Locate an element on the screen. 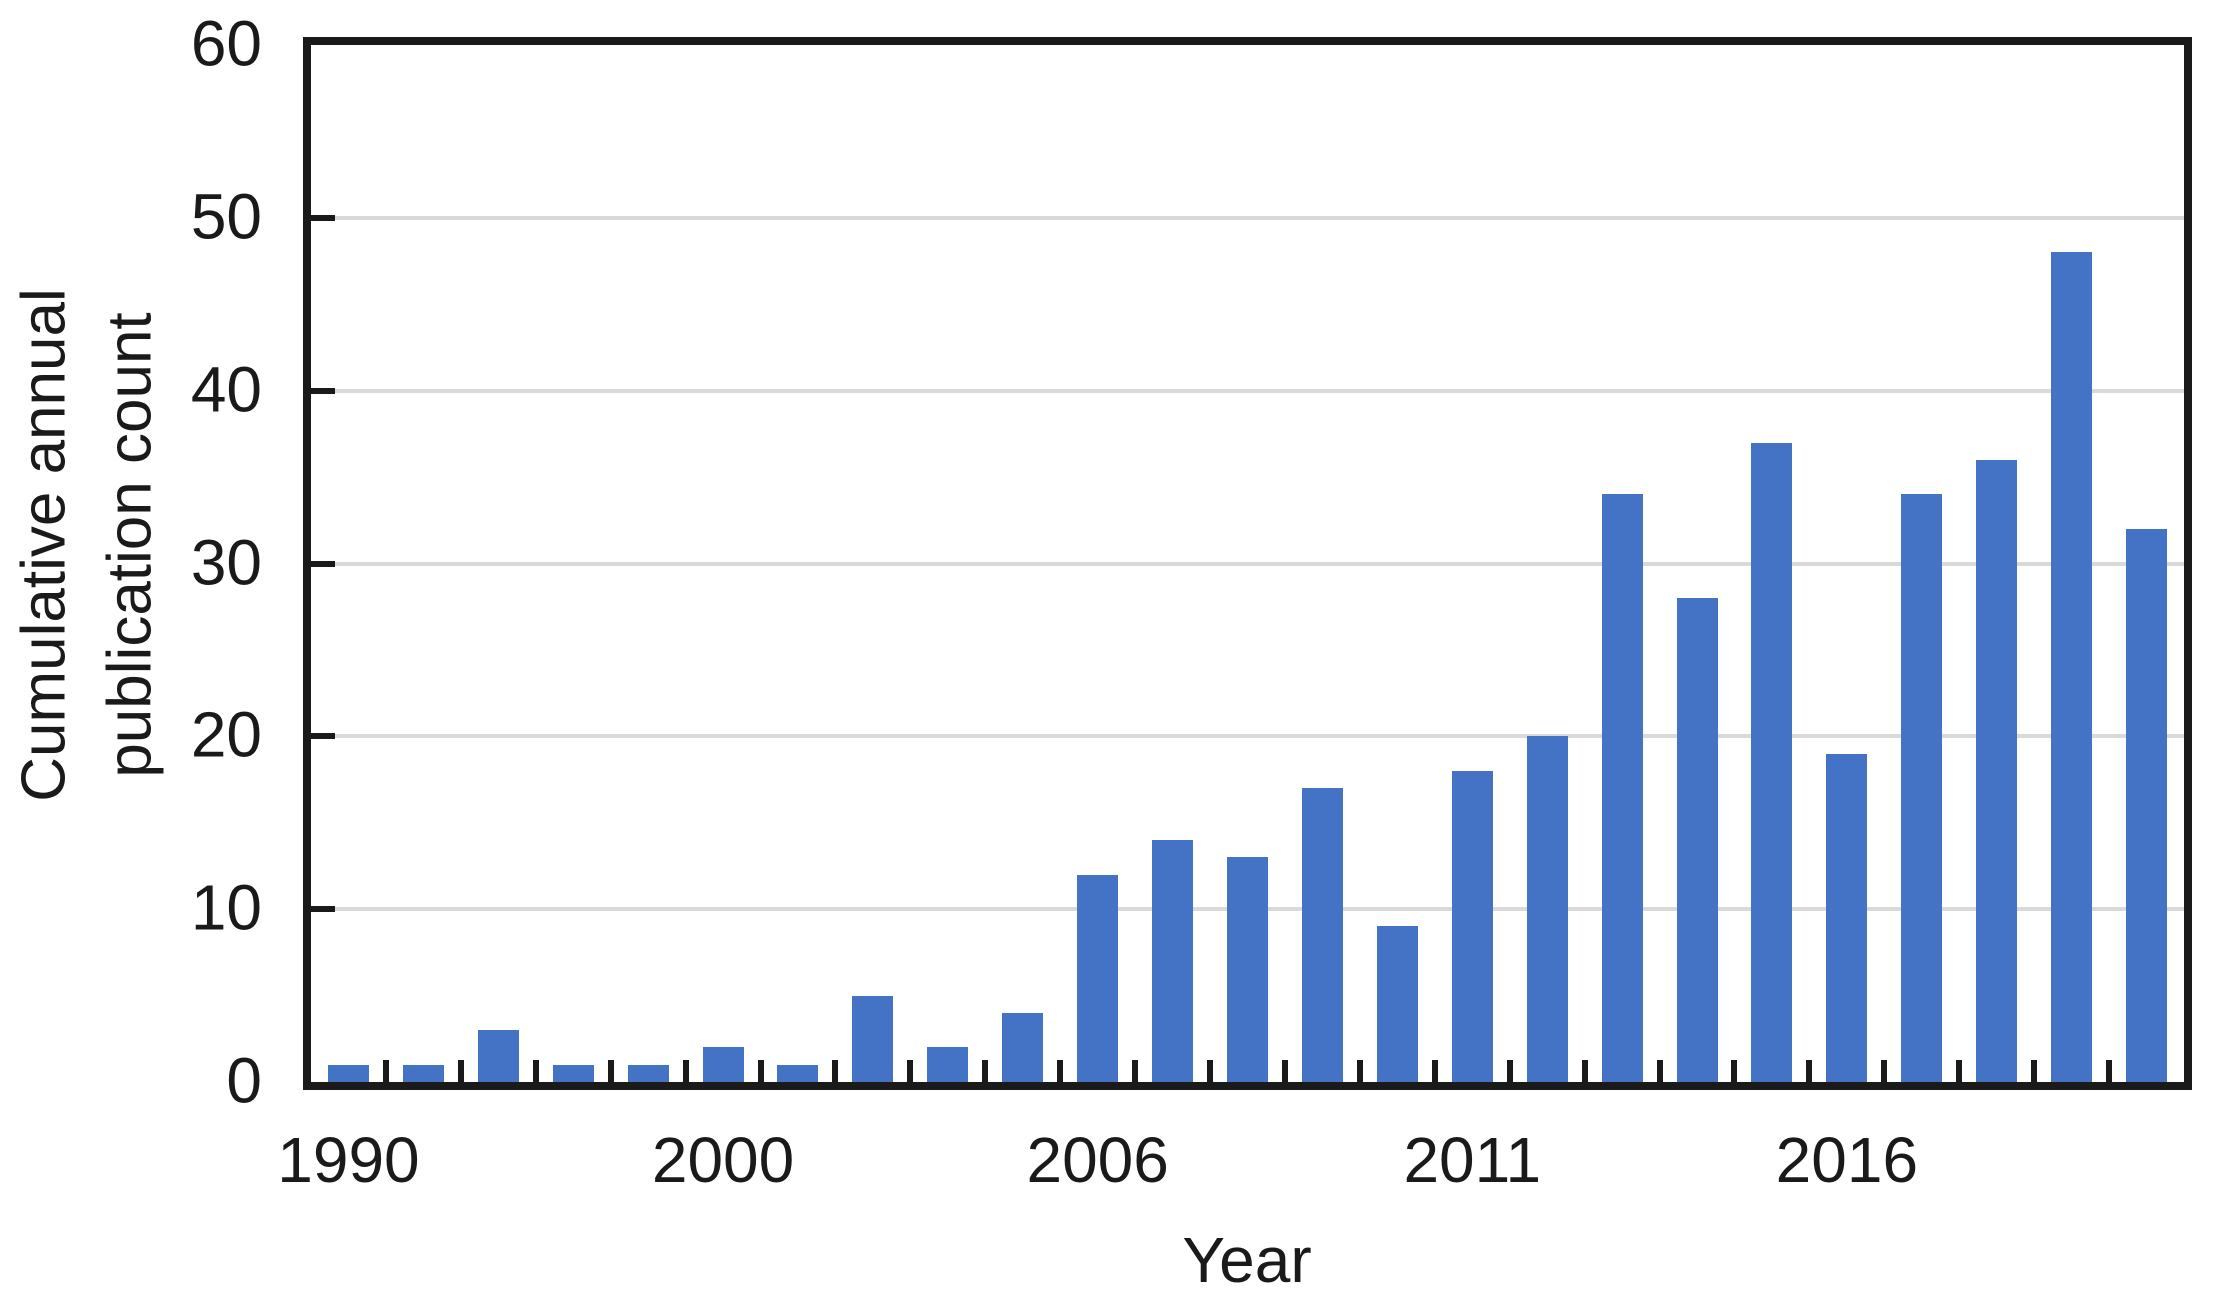 This screenshot has width=2214, height=1306. y-axis-title-line-2: publication count is located at coordinates (129, 545).